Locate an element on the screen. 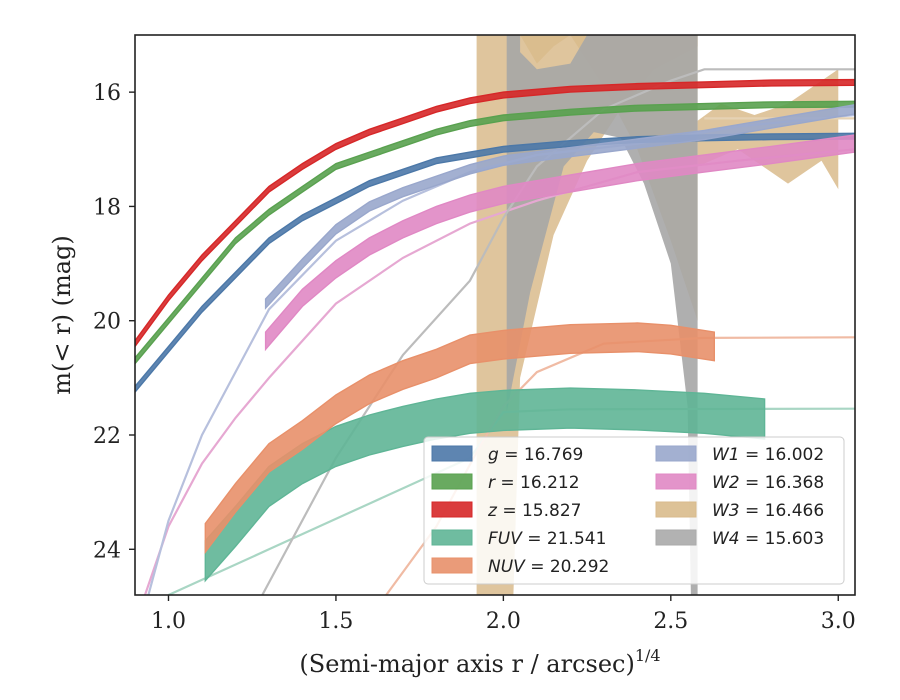  y-axis-label: m(< r) (mag) is located at coordinates (62, 314).